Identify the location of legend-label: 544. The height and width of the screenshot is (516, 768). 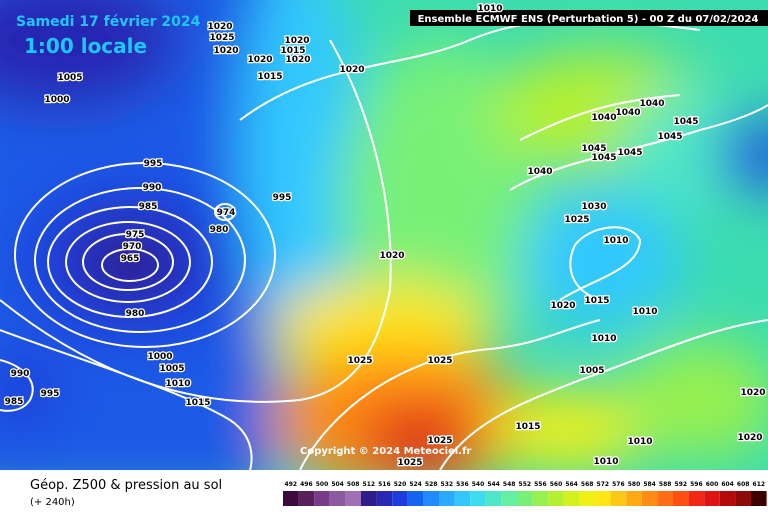
(493, 484).